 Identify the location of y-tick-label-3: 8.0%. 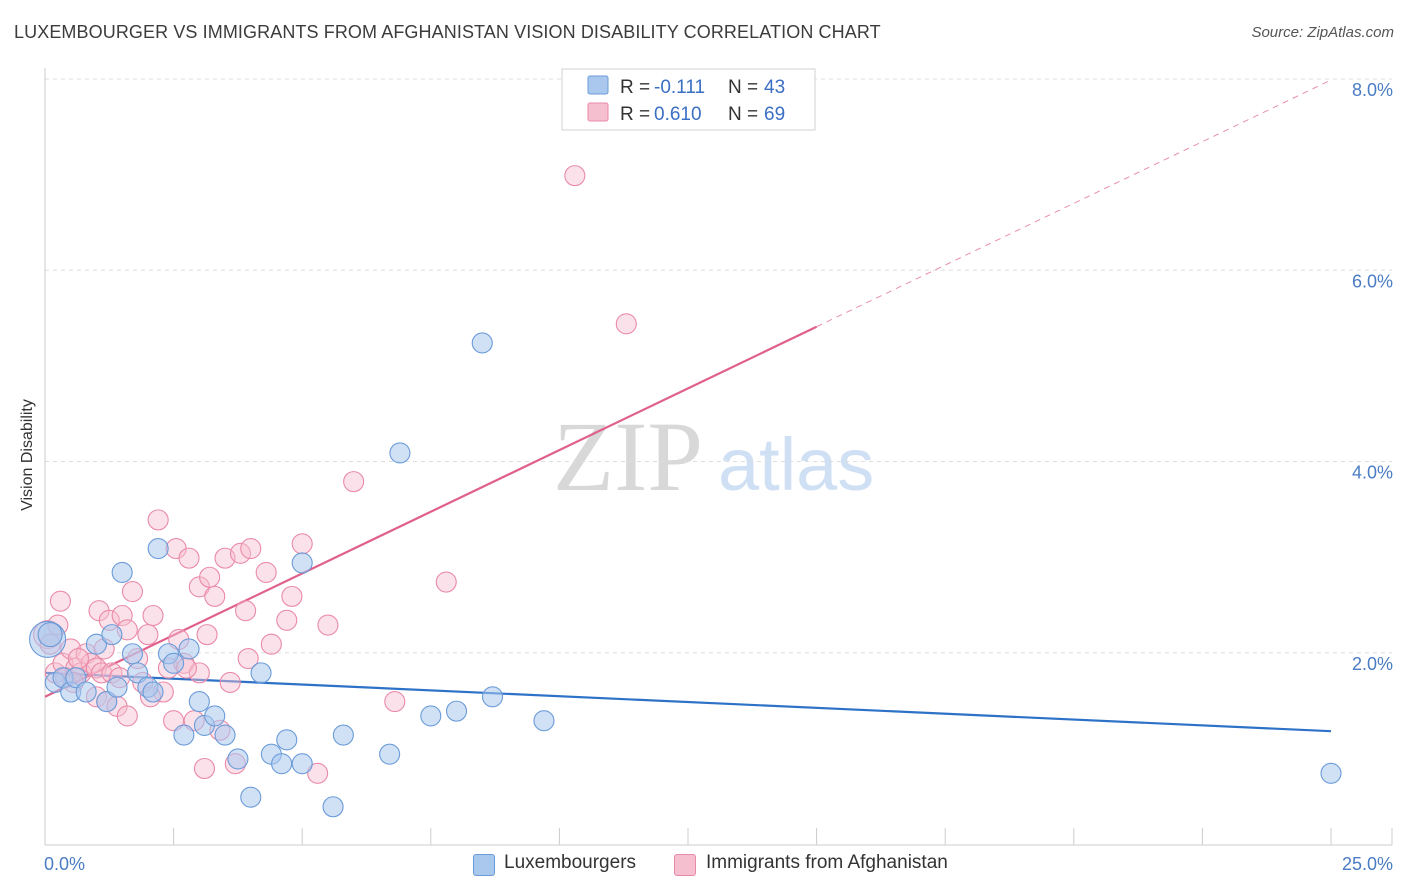
(1372, 90).